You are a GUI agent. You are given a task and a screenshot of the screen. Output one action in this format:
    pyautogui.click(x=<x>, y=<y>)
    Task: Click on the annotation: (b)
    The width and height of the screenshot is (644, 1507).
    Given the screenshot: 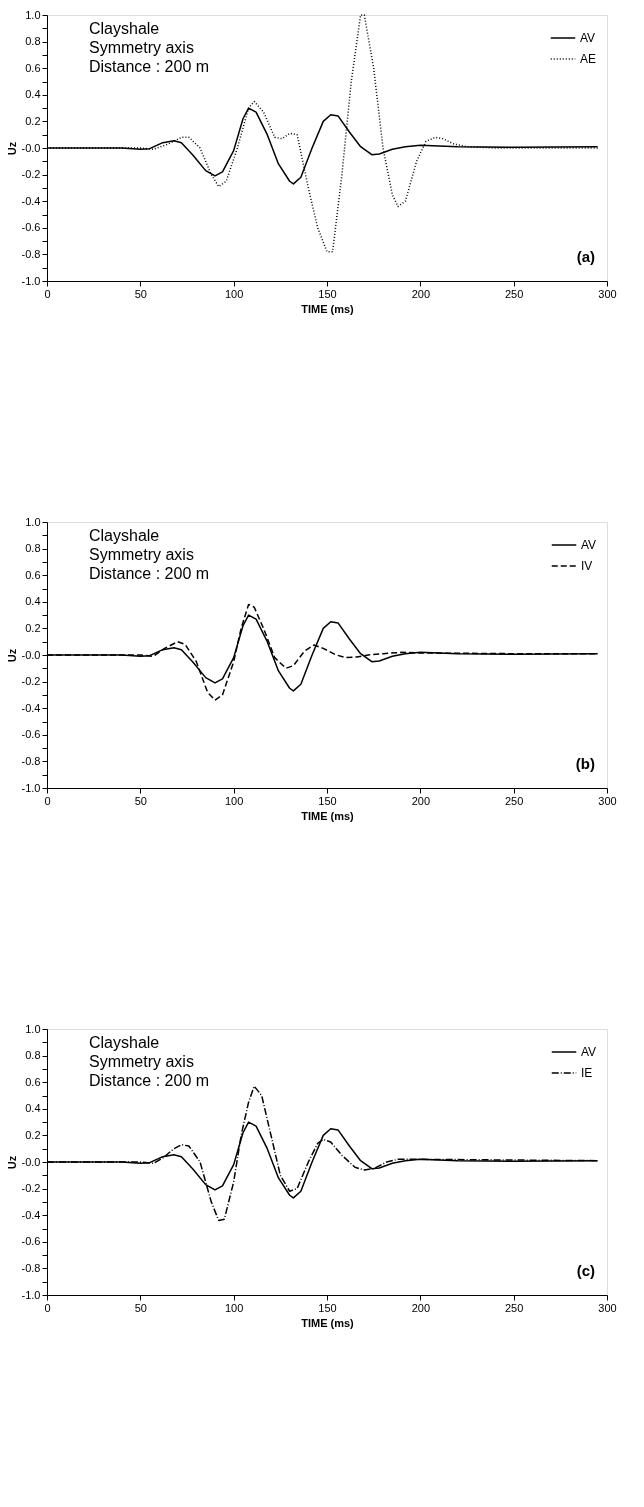 What is the action you would take?
    pyautogui.click(x=585, y=763)
    